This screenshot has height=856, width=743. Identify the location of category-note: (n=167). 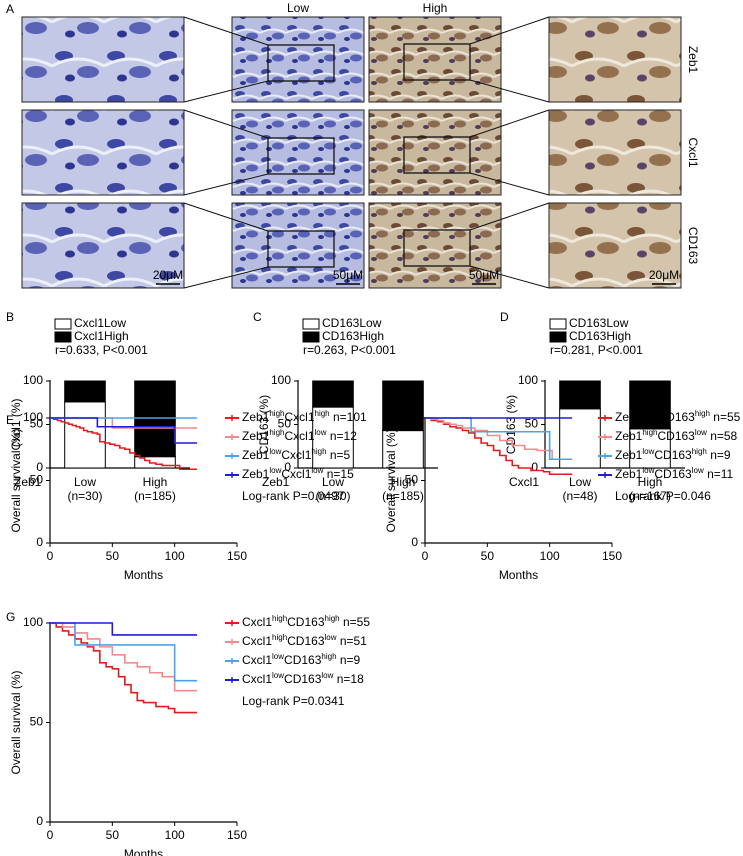
(650, 496).